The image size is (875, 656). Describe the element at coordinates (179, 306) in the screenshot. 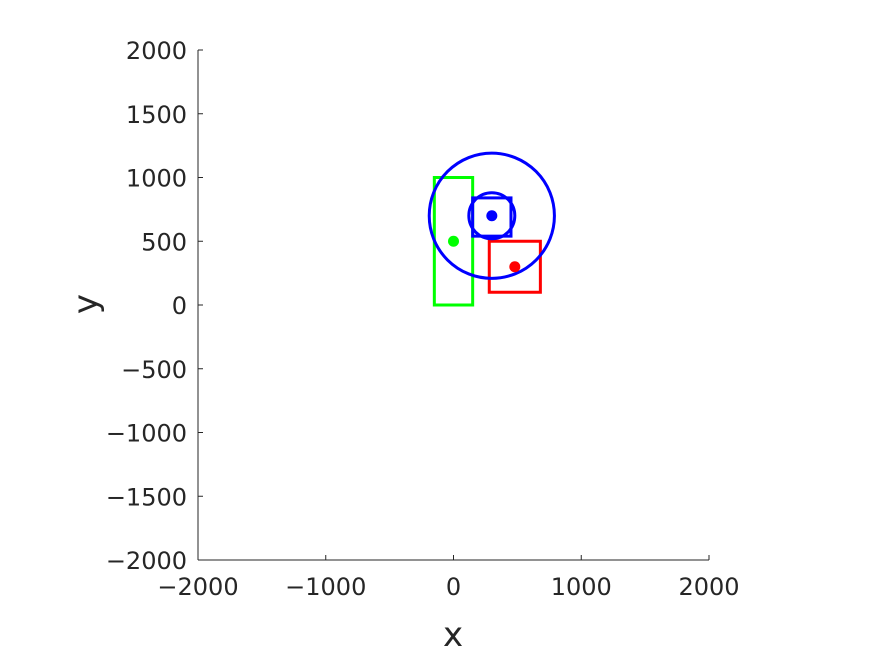

I see `y-tick-label: 0` at that location.